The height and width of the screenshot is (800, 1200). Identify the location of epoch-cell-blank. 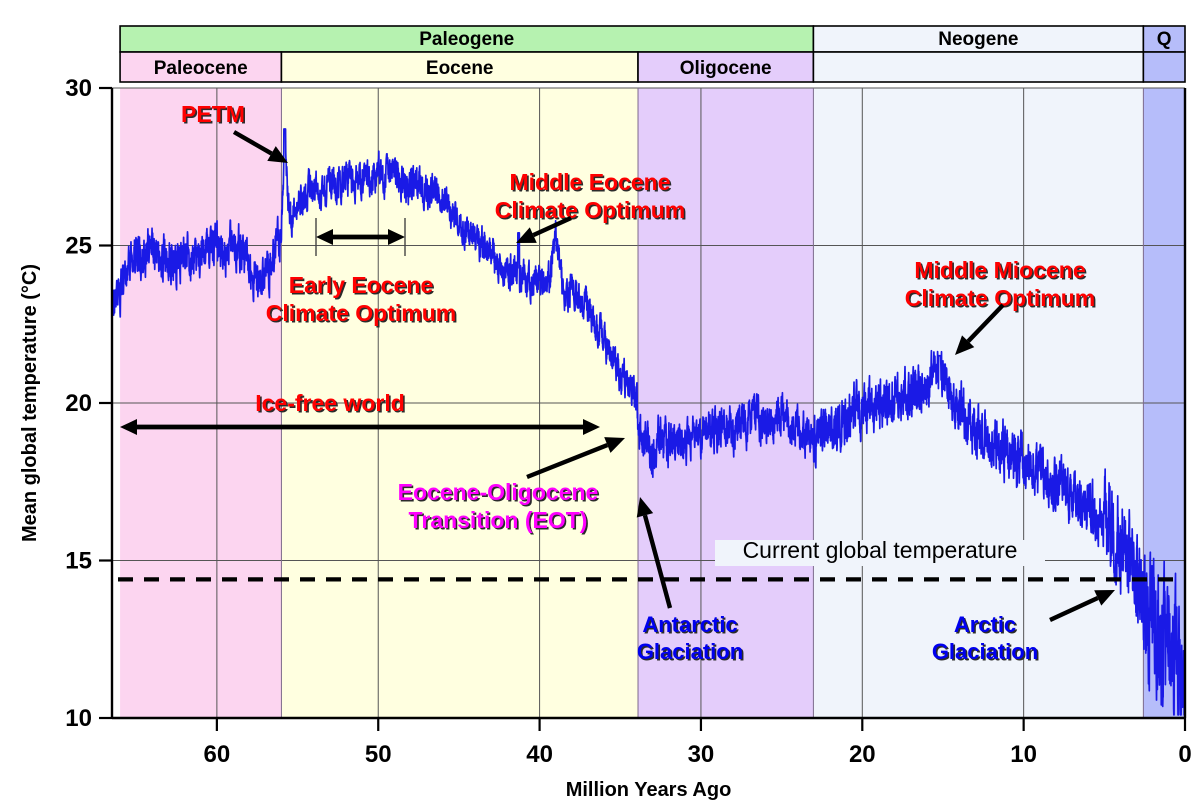
(1164, 67).